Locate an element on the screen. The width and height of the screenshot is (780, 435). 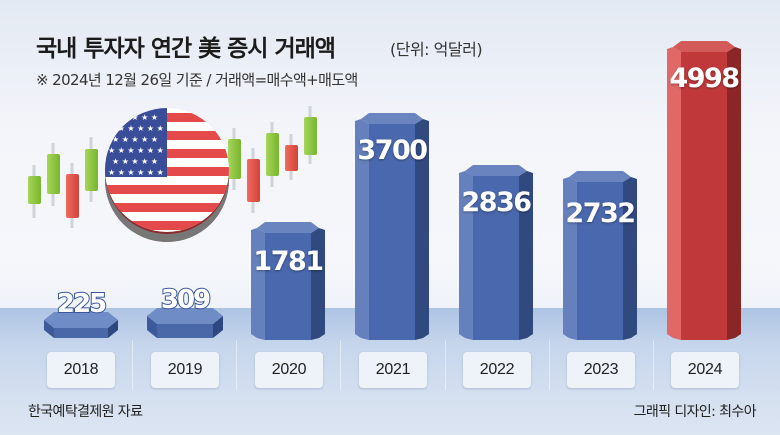
candlestick-chart-icon is located at coordinates (172, 167).